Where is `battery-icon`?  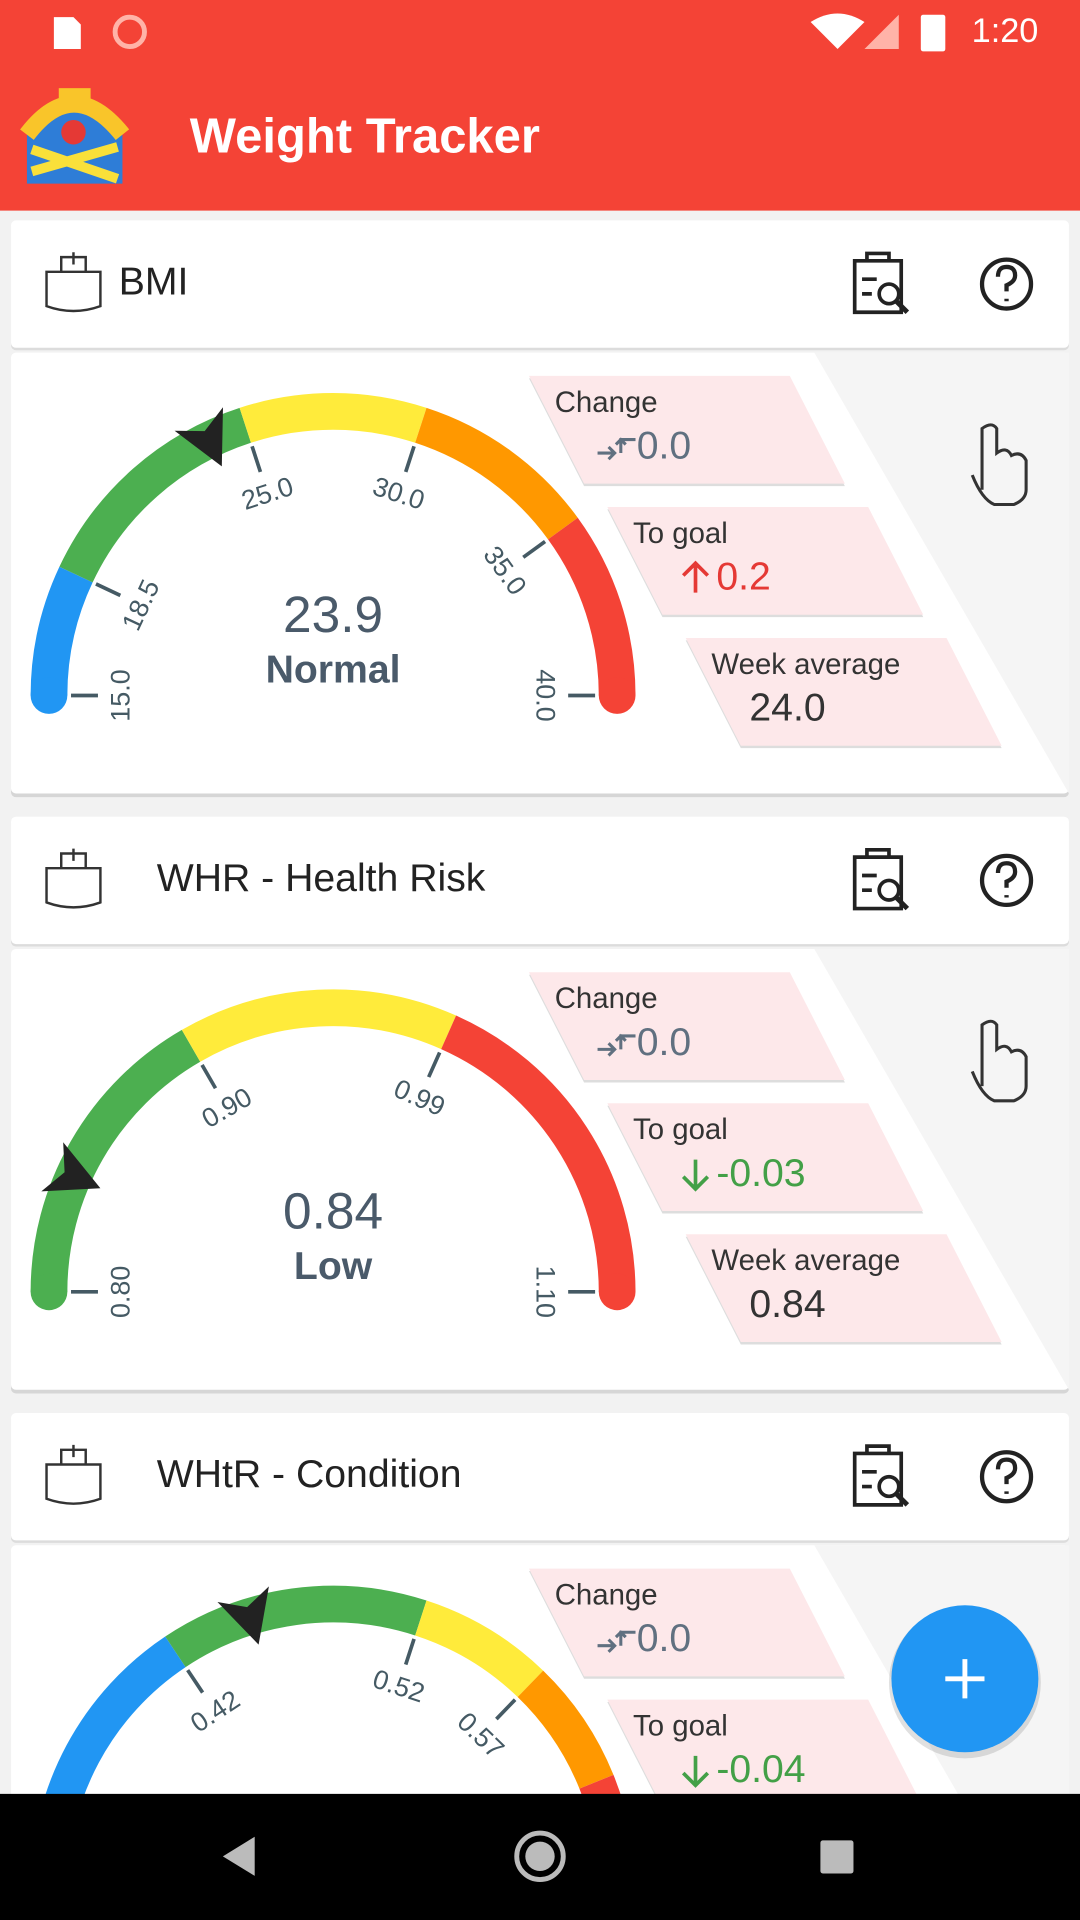
battery-icon is located at coordinates (933, 33).